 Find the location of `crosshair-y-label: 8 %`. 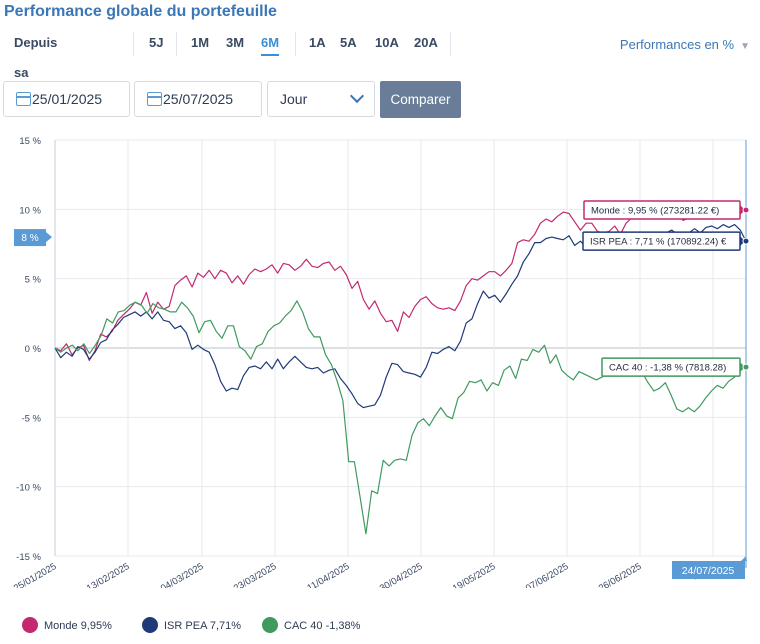

crosshair-y-label: 8 % is located at coordinates (29, 238).